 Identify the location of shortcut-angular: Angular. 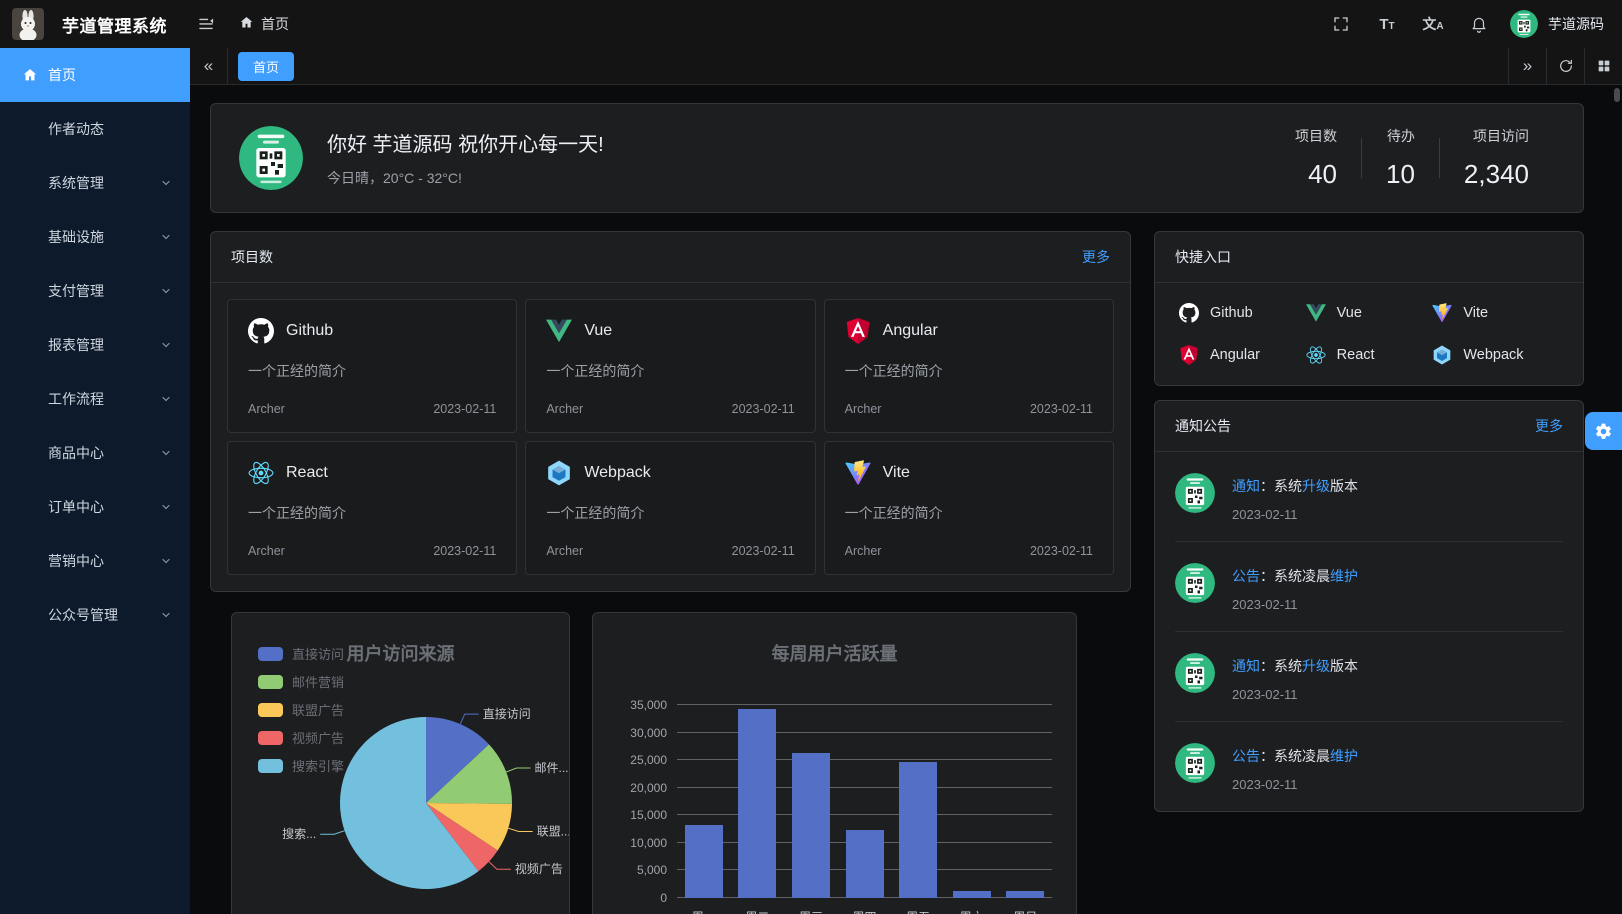
(1242, 355).